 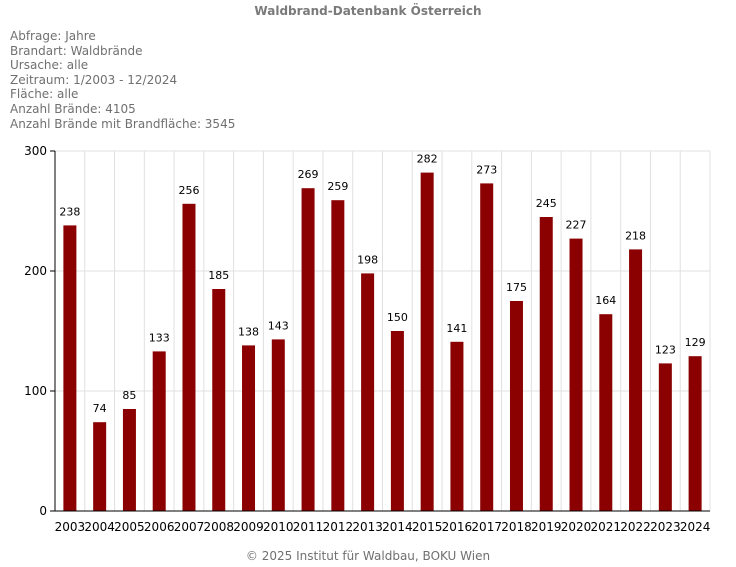 What do you see at coordinates (546, 527) in the screenshot?
I see `x-tick-label: 2019` at bounding box center [546, 527].